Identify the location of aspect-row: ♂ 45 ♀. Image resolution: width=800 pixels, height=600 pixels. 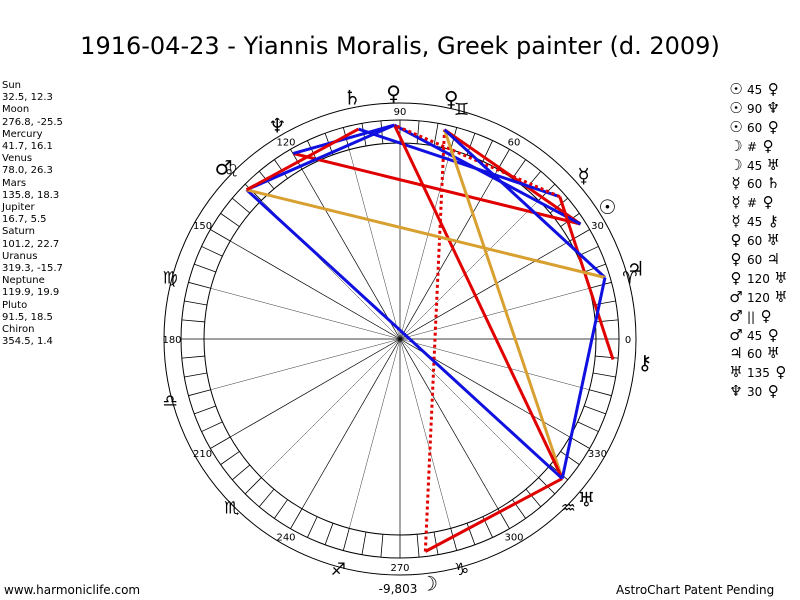
(758, 335).